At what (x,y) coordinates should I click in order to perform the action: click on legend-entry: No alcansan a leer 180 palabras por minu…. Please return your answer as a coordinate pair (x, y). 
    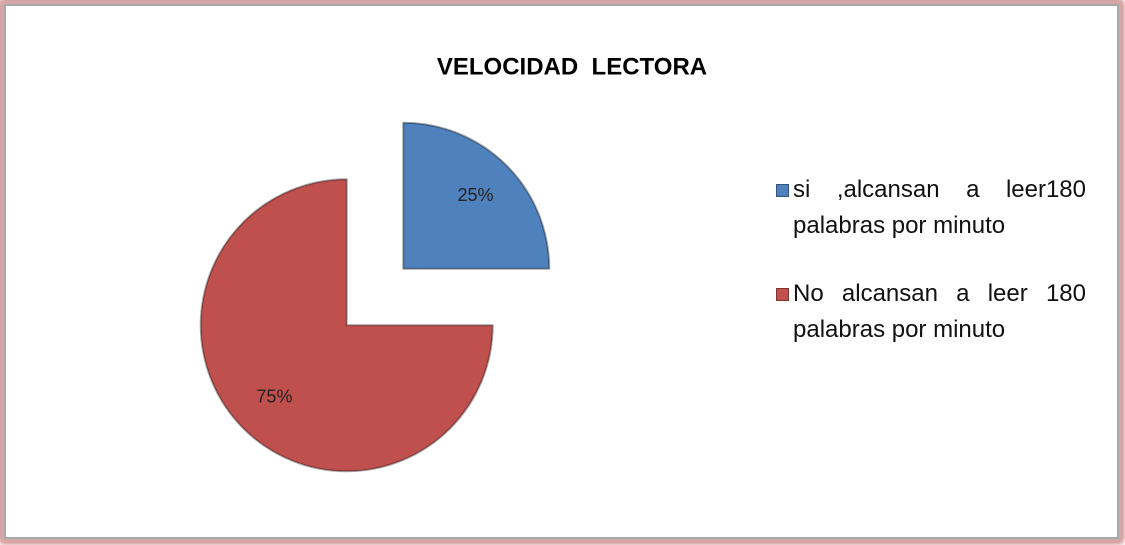
    Looking at the image, I should click on (931, 312).